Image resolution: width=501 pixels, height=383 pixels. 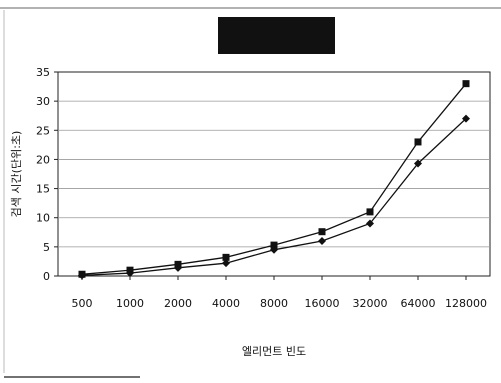 I want to click on x-tick-label: 4000, so click(x=226, y=303).